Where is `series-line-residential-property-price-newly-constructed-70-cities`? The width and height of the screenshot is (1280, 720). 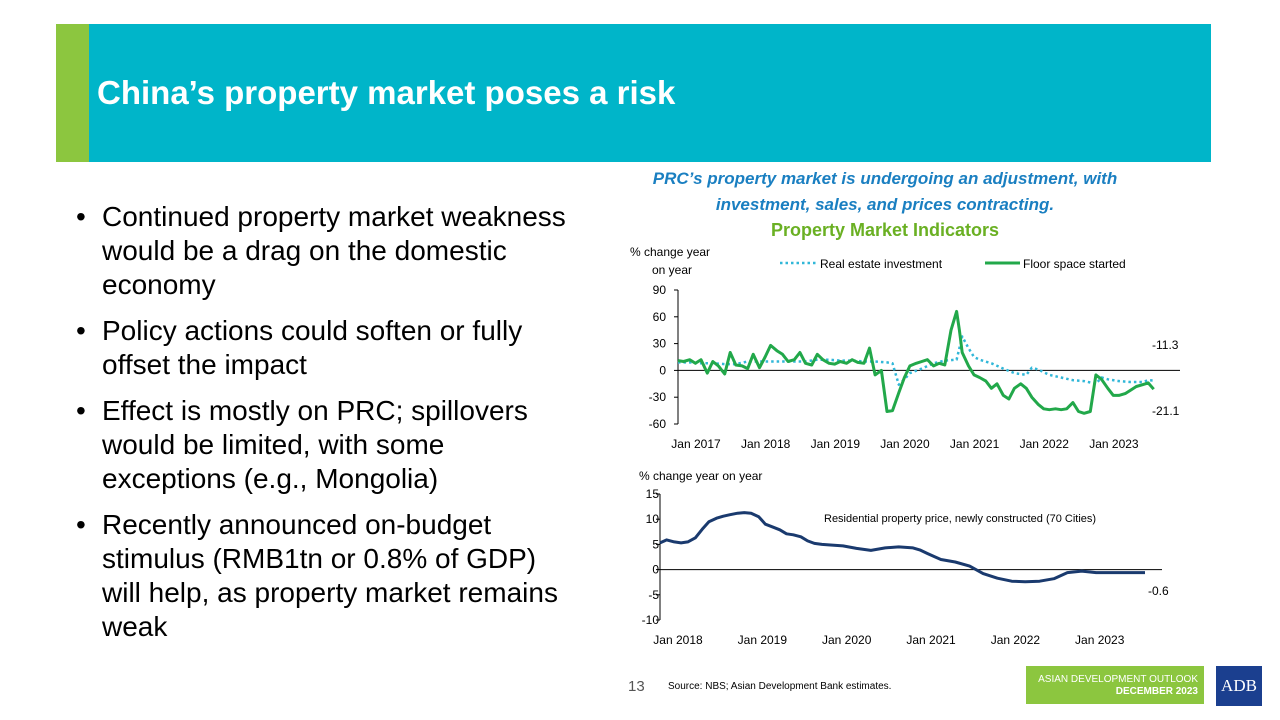
series-line-residential-property-price-newly-constructed-70-cities is located at coordinates (902, 547).